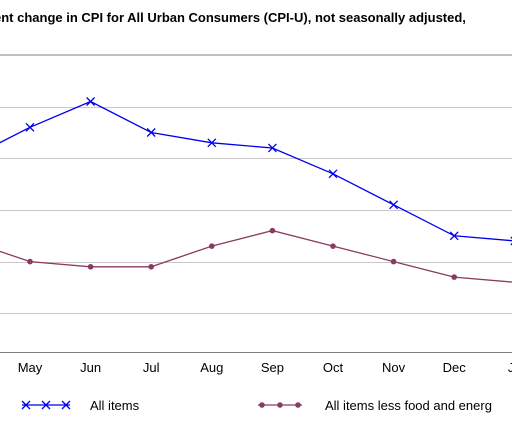 The width and height of the screenshot is (512, 427). Describe the element at coordinates (211, 367) in the screenshot. I see `x-tick-label: Aug` at that location.